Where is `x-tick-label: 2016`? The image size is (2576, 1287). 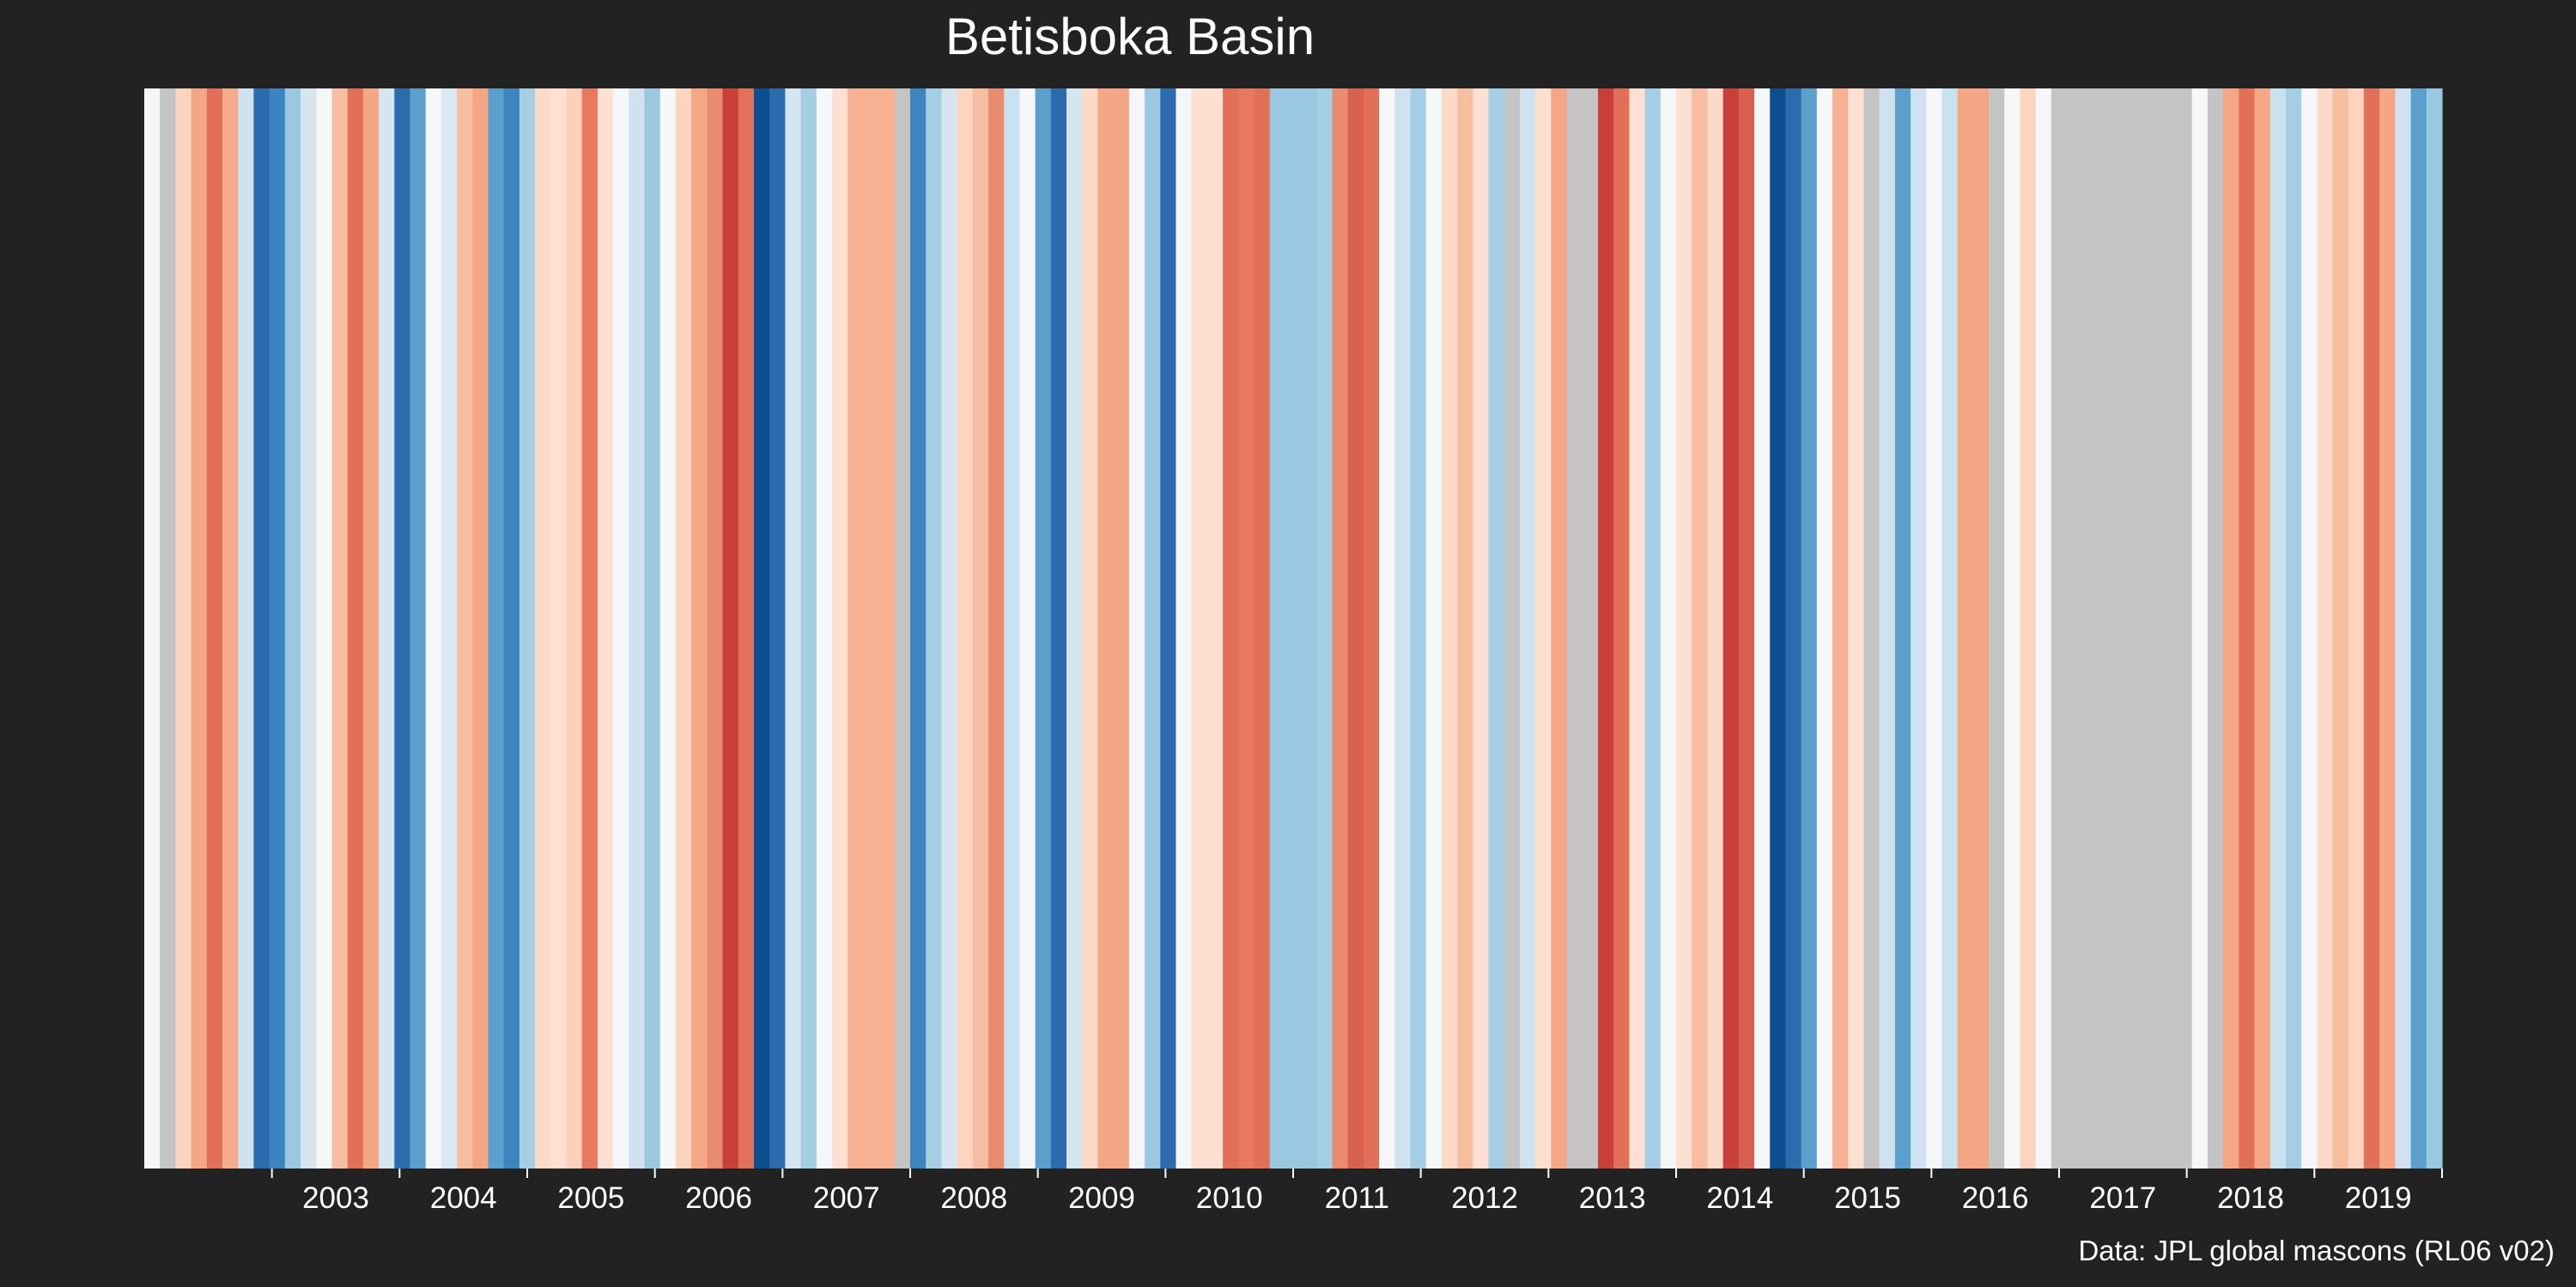 x-tick-label: 2016 is located at coordinates (1996, 1198).